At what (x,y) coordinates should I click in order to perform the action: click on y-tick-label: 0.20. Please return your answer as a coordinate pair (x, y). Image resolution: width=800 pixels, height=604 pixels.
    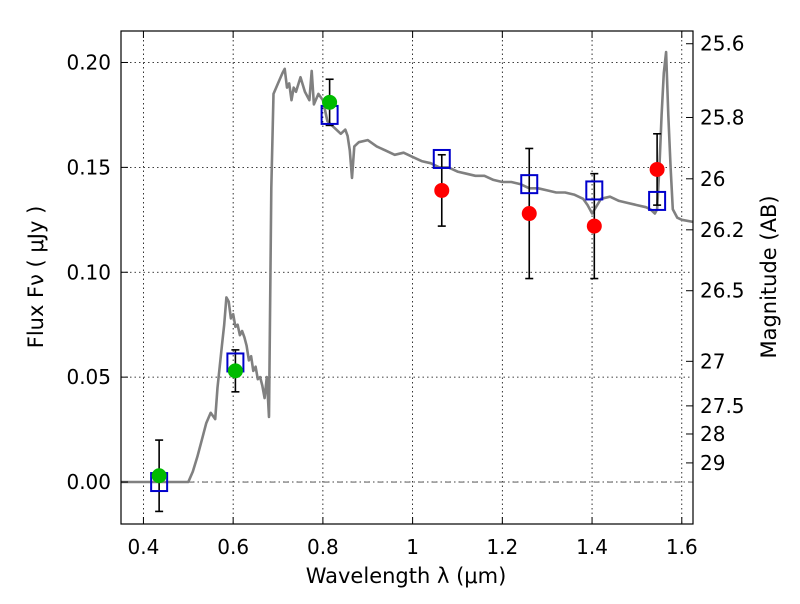
    Looking at the image, I should click on (88, 62).